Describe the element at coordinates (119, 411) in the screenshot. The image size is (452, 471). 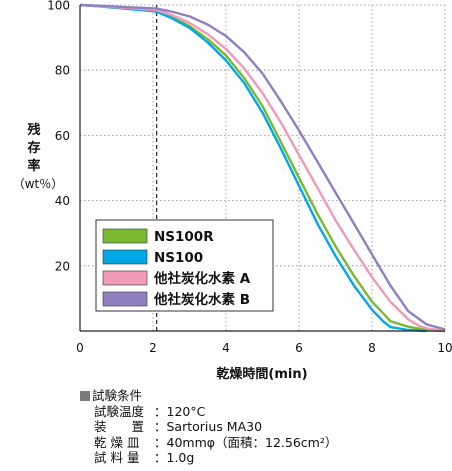
I see `condition-key: 試験温度` at that location.